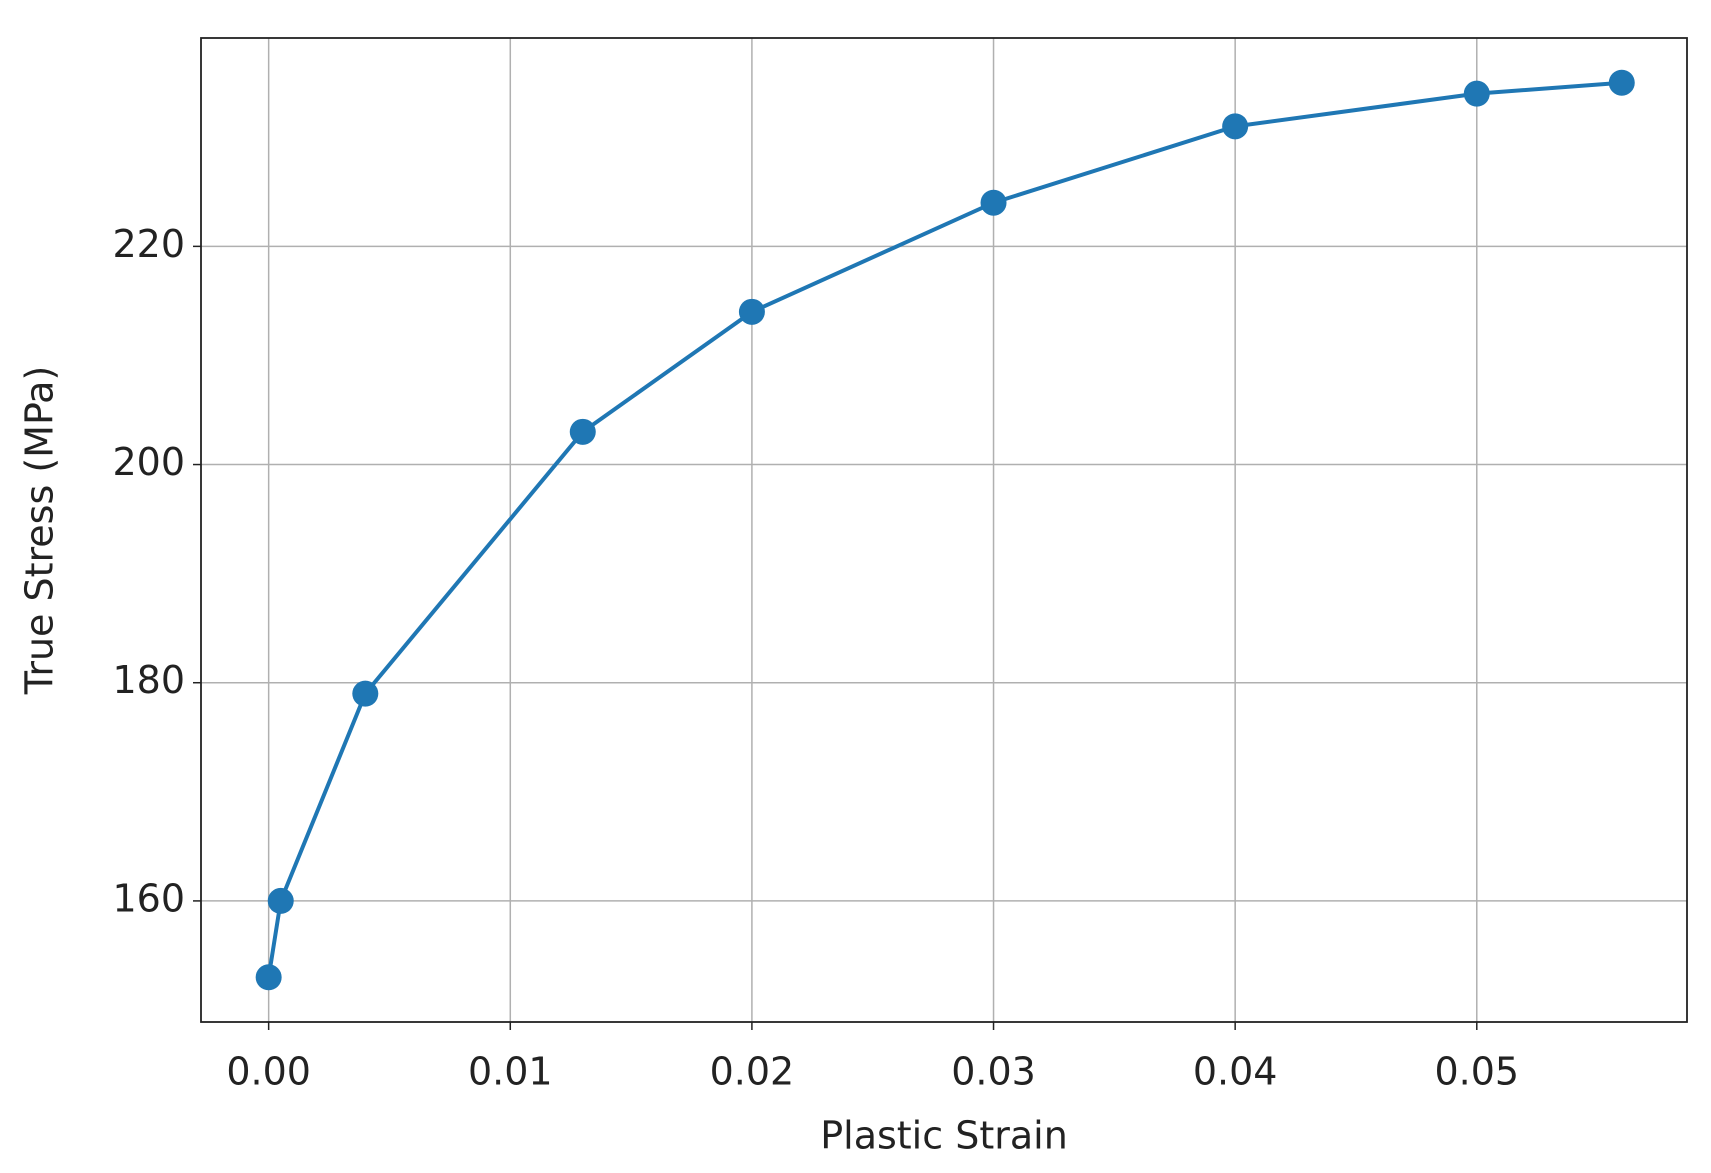 The width and height of the screenshot is (1711, 1173). Describe the element at coordinates (148, 680) in the screenshot. I see `y-tick-label: 180` at that location.